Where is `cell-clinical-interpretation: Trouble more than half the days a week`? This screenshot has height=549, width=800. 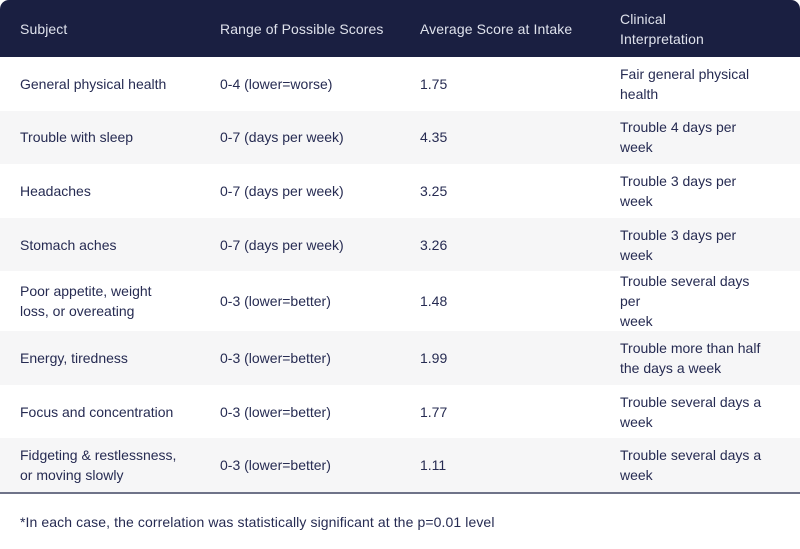
cell-clinical-interpretation: Trouble more than half the days a week is located at coordinates (690, 358).